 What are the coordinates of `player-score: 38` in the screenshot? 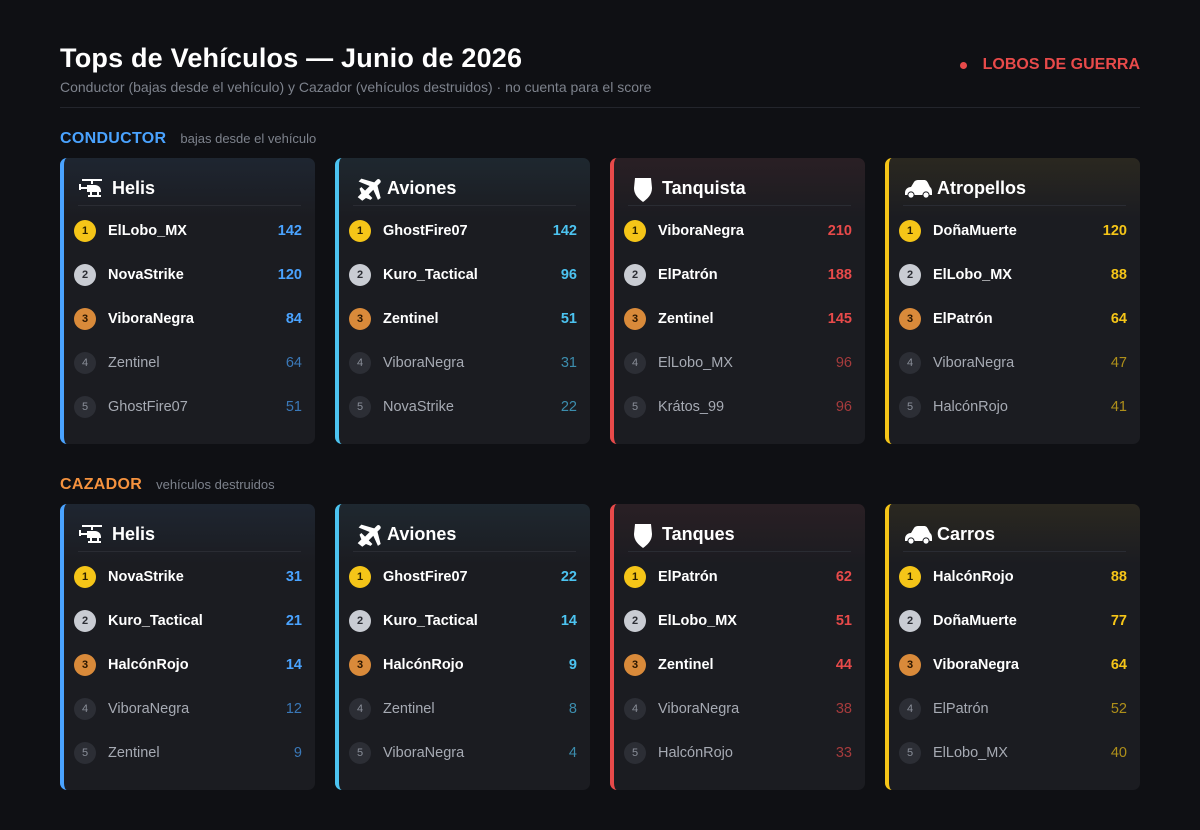 It's located at (843, 709).